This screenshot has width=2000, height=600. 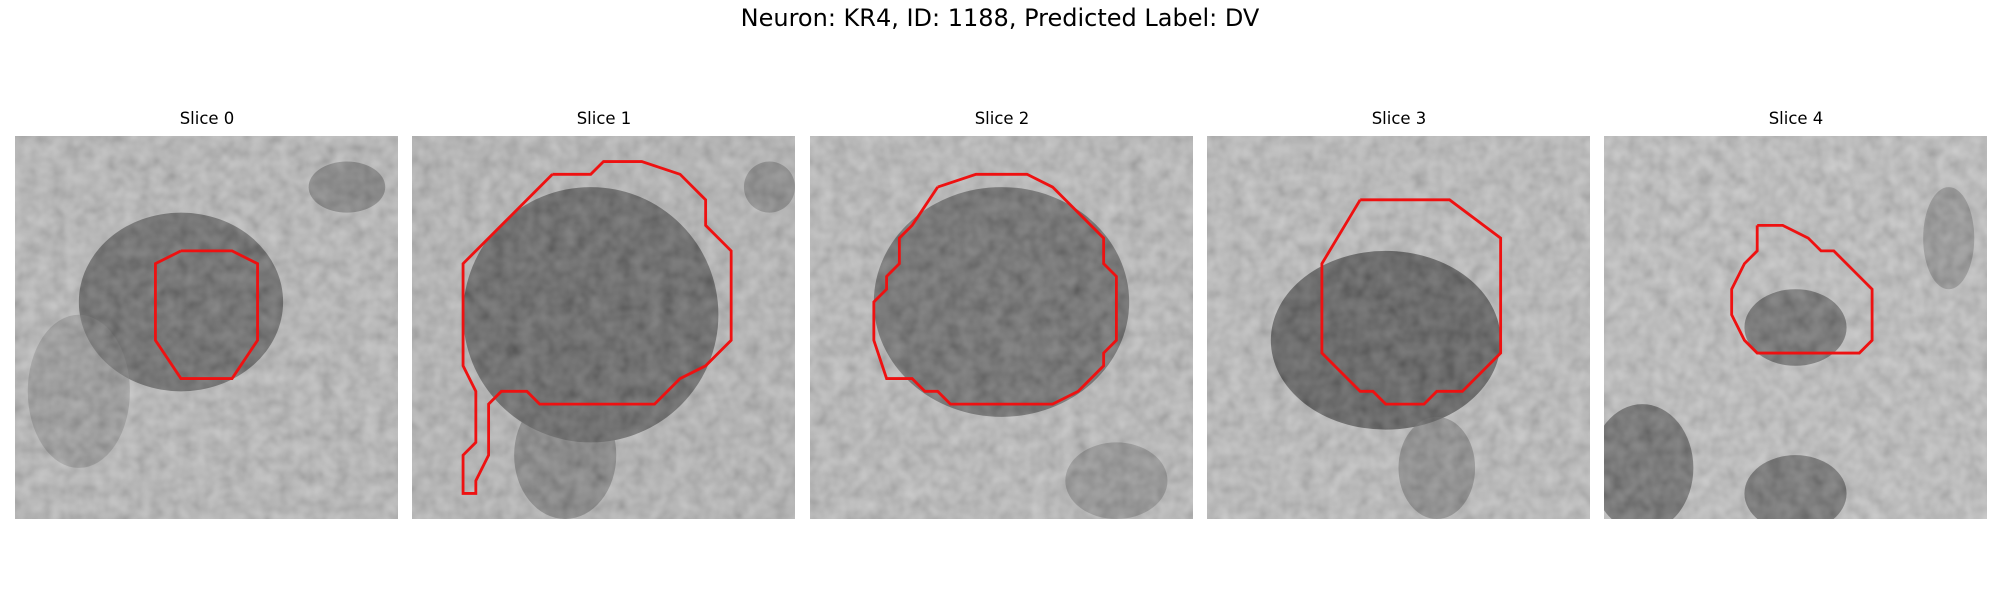 I want to click on slice-panel-3: Slice 3, so click(x=1399, y=313).